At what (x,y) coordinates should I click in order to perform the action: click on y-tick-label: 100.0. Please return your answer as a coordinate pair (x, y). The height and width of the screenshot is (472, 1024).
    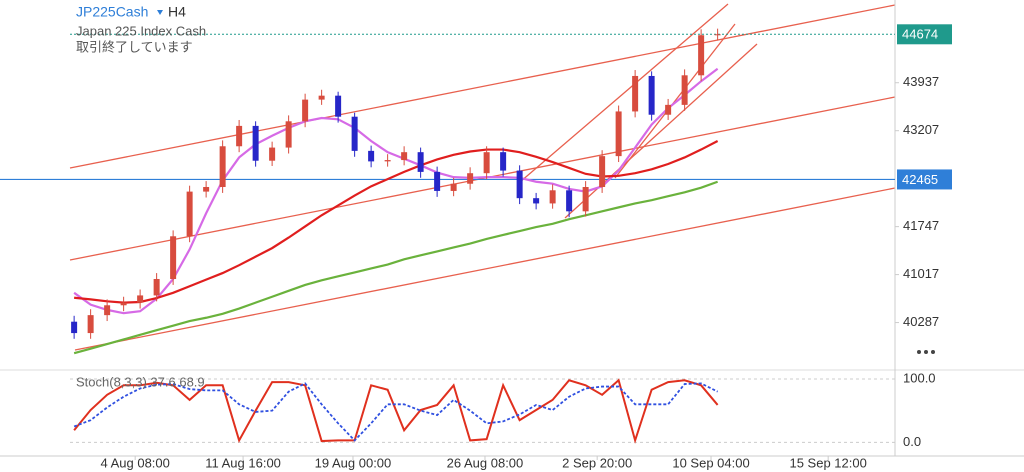
    Looking at the image, I should click on (919, 377).